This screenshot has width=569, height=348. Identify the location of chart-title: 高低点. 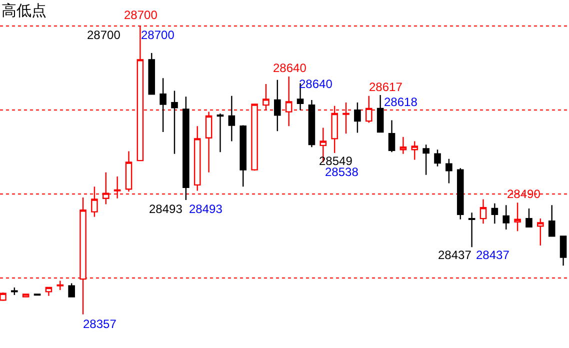
(24, 11).